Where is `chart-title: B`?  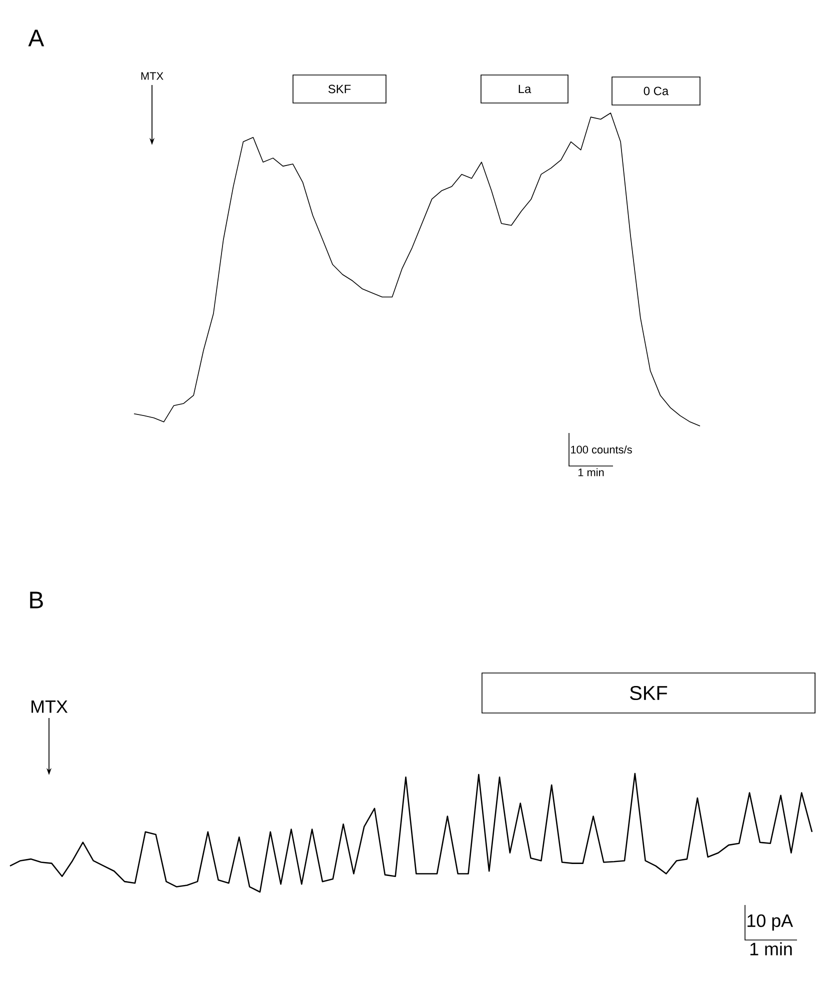
chart-title: B is located at coordinates (36, 600).